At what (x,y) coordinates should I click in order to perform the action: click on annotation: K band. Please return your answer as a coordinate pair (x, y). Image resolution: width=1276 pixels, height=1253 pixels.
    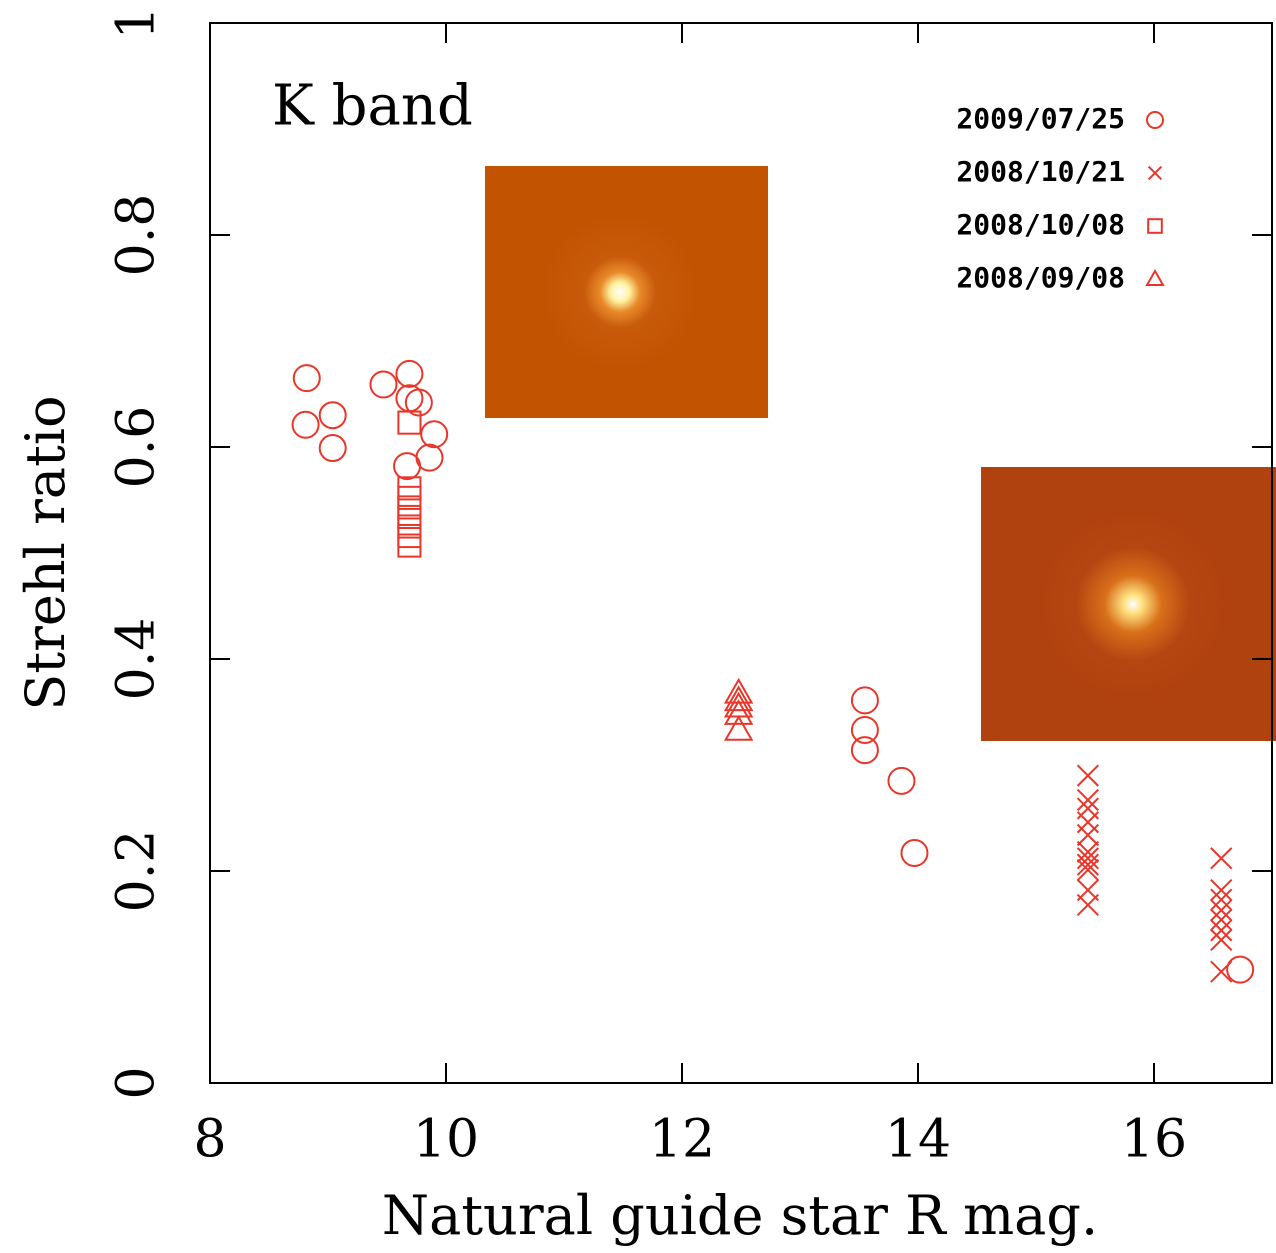
    Looking at the image, I should click on (372, 106).